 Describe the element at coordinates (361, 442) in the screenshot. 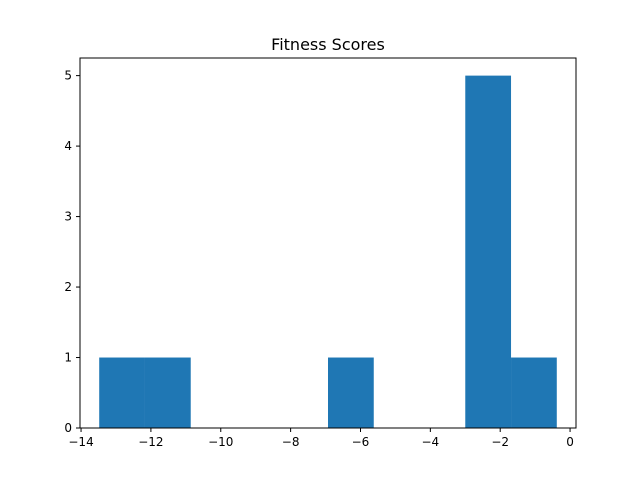

I see `x-tick-label: −6` at that location.